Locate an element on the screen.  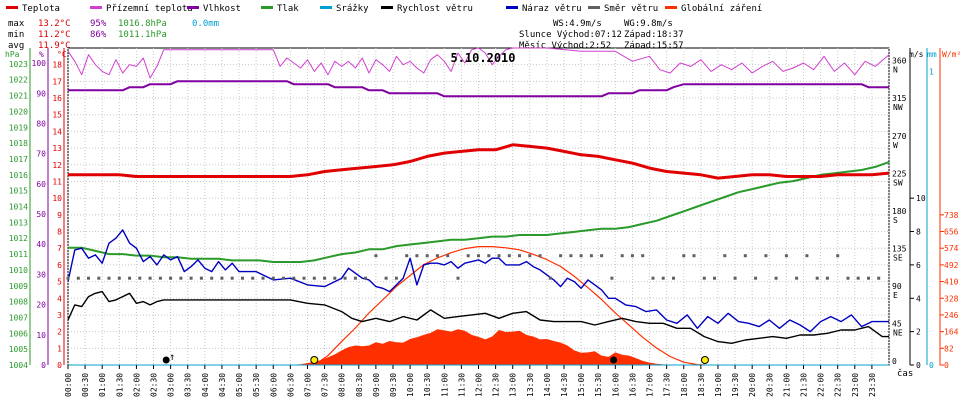
x-tick-label: 06:30 is located at coordinates (290, 385).